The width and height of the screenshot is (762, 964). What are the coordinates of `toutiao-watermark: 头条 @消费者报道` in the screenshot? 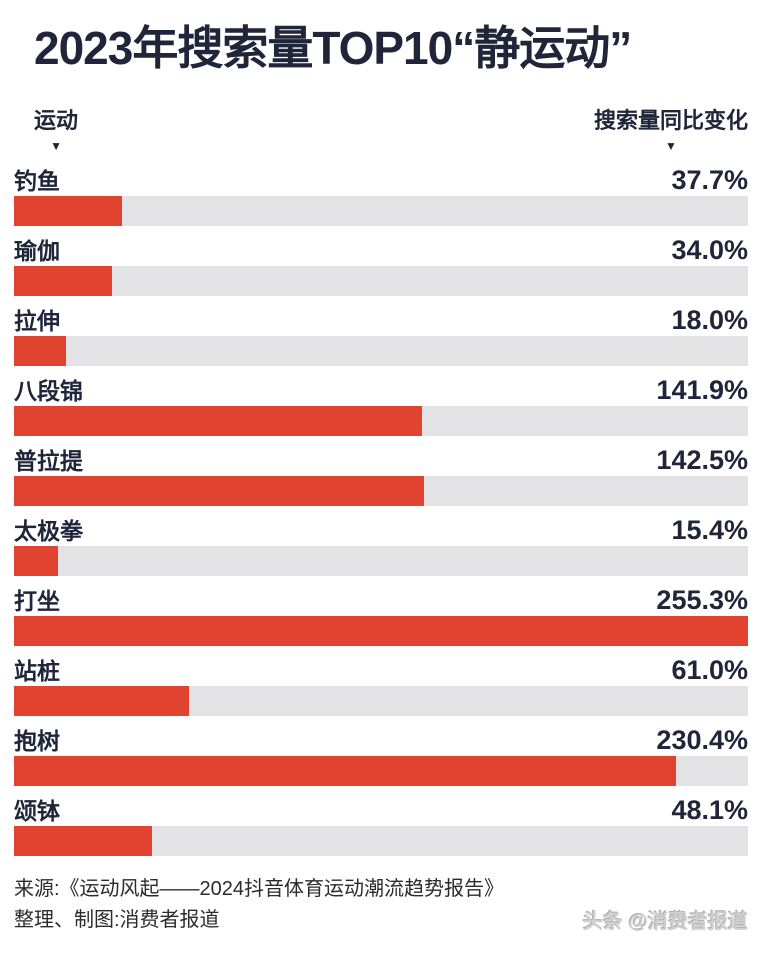 It's located at (665, 921).